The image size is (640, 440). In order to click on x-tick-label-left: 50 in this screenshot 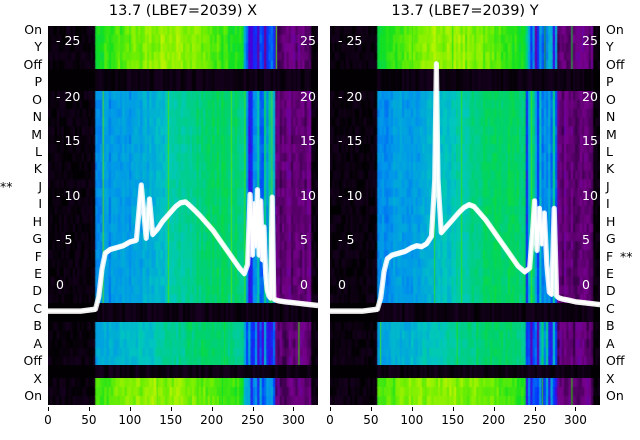, I will do `click(89, 420)`.